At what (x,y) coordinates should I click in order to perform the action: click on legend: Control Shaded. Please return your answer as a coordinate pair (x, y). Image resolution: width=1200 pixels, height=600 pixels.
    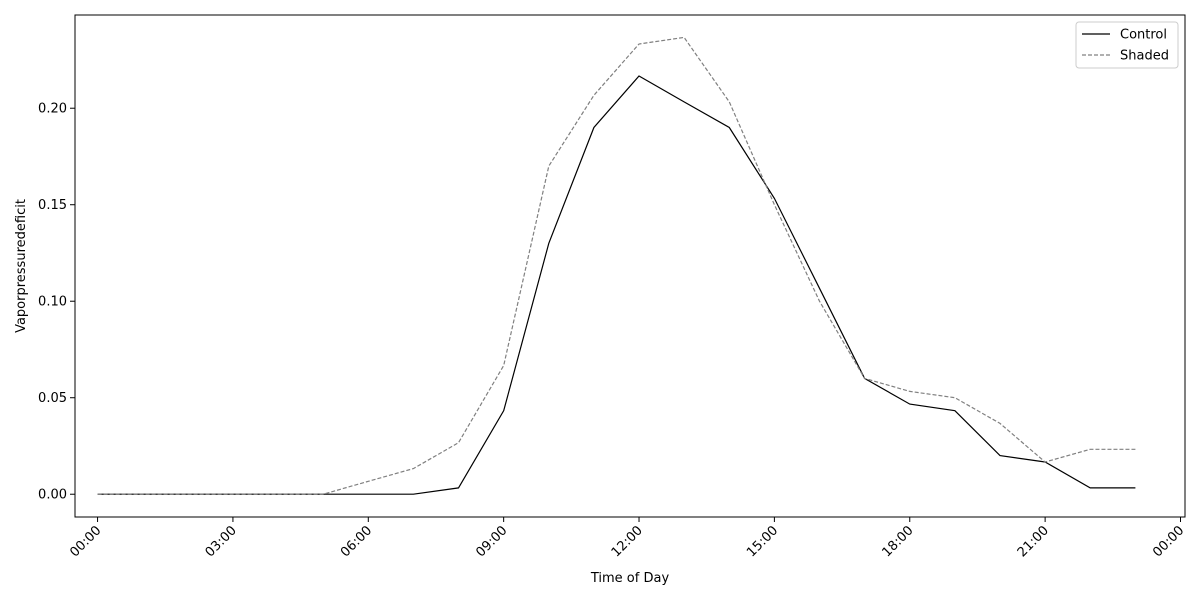
    Looking at the image, I should click on (1127, 45).